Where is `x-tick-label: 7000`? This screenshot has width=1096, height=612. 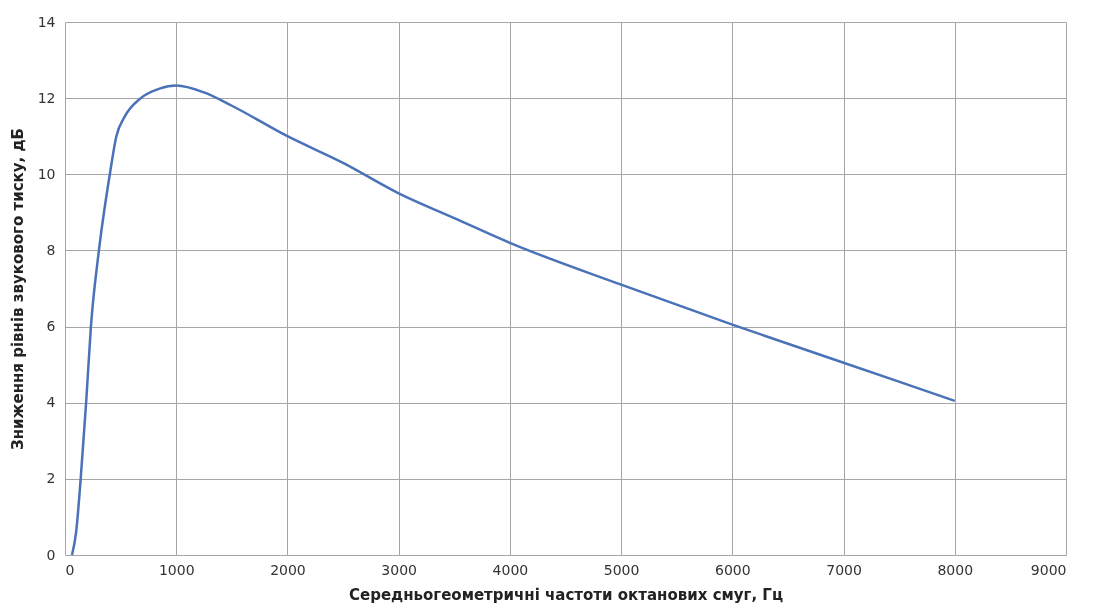
x-tick-label: 7000 is located at coordinates (844, 569).